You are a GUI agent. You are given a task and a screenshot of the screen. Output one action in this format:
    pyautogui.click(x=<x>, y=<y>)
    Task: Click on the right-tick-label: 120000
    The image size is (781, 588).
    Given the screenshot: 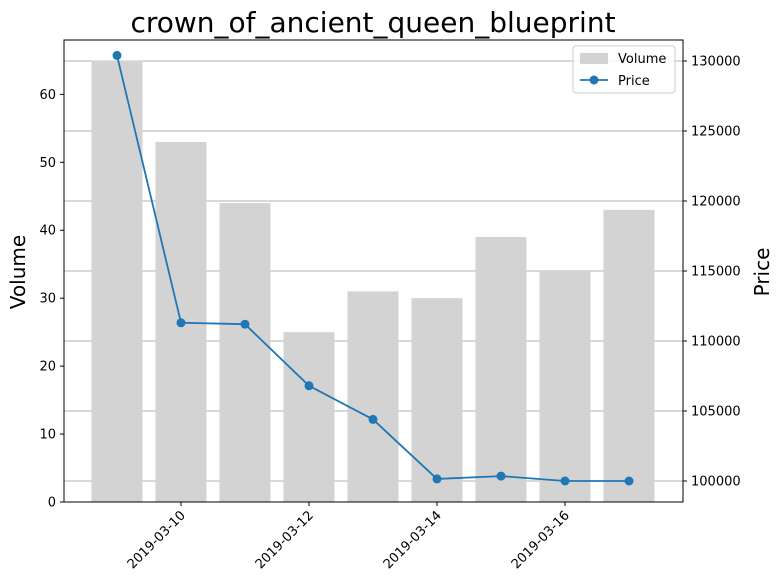 What is the action you would take?
    pyautogui.click(x=716, y=202)
    